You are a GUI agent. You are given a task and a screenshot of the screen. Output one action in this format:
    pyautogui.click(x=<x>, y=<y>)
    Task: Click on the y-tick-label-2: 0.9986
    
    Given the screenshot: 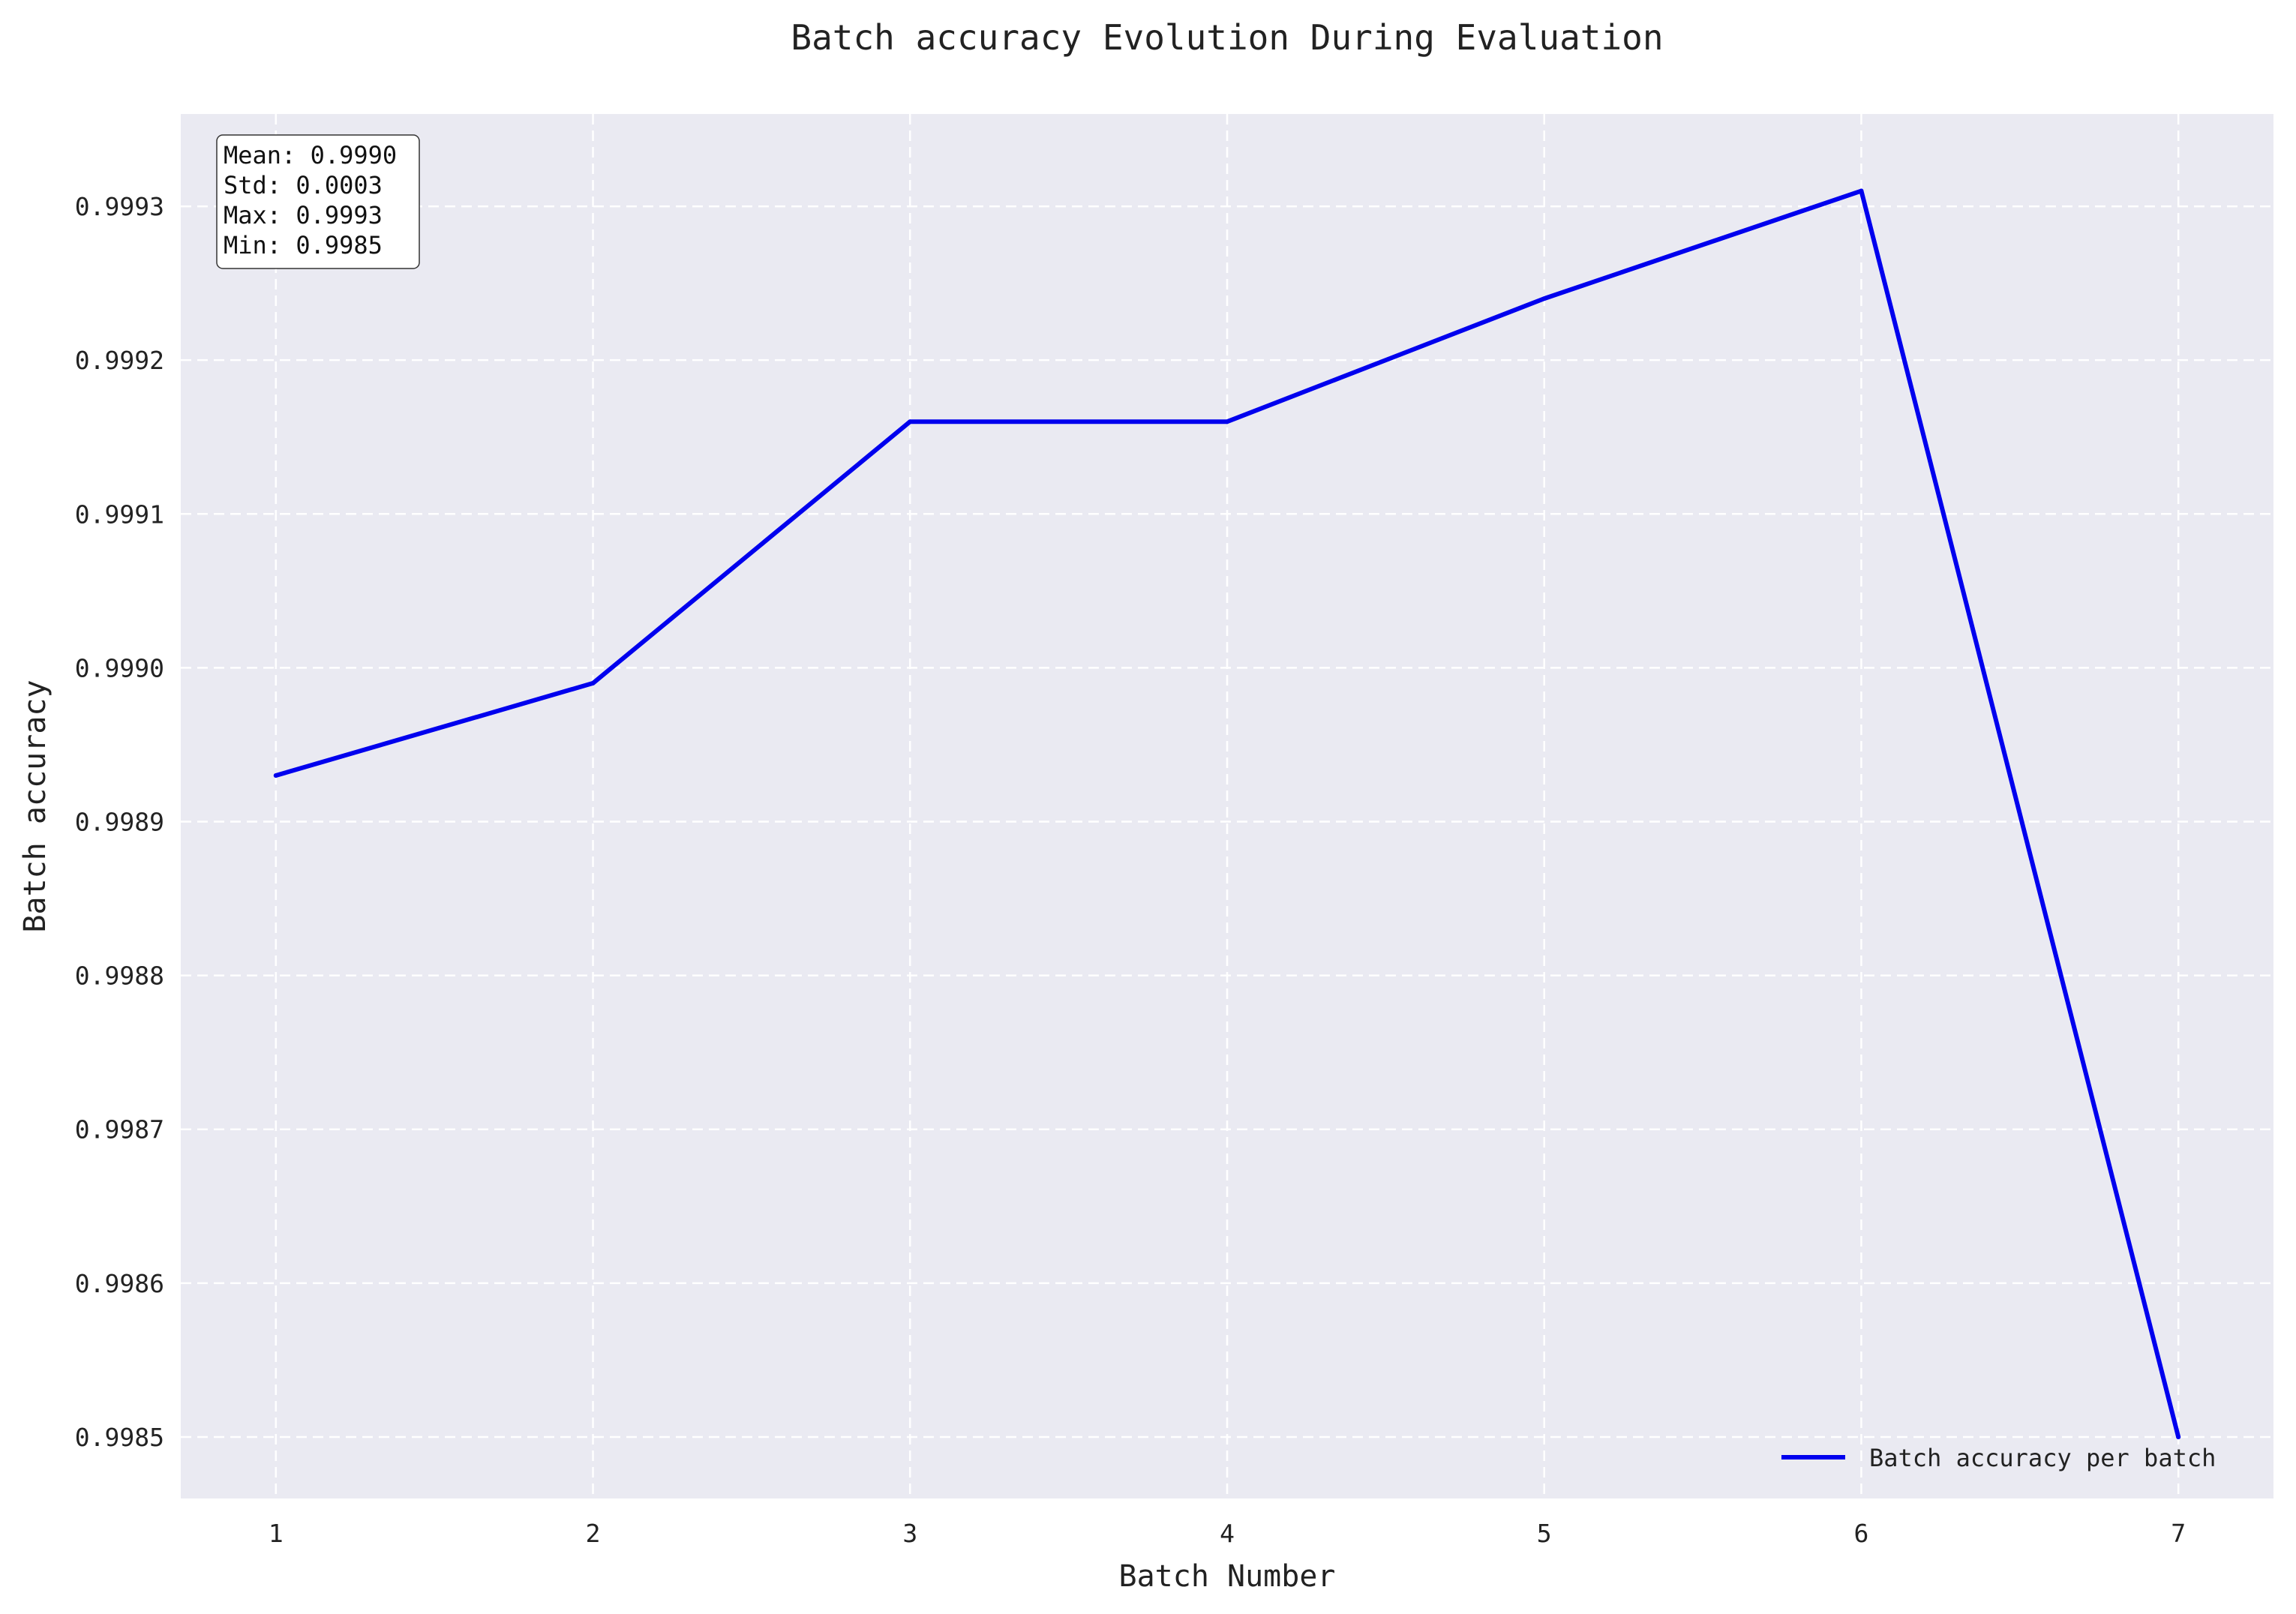 What is the action you would take?
    pyautogui.click(x=119, y=1283)
    